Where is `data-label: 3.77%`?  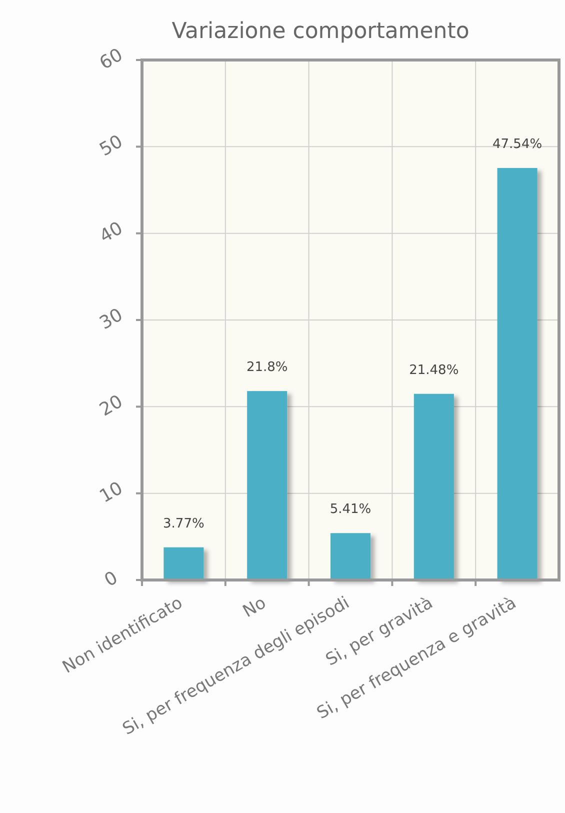
data-label: 3.77% is located at coordinates (183, 524).